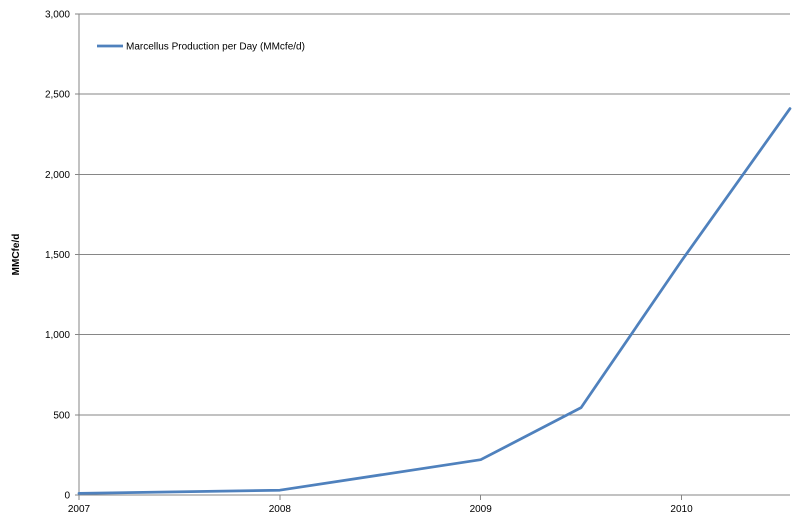 This screenshot has width=792, height=524. Describe the element at coordinates (61, 415) in the screenshot. I see `y-tick-label: 500` at that location.